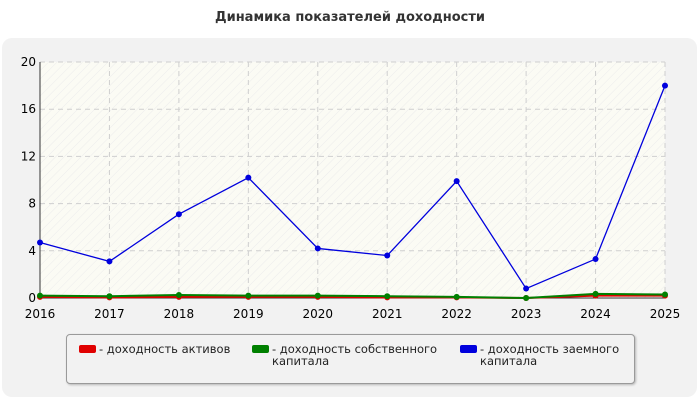 This screenshot has width=700, height=400. What do you see at coordinates (28, 109) in the screenshot?
I see `y-tick-label: 16` at bounding box center [28, 109].